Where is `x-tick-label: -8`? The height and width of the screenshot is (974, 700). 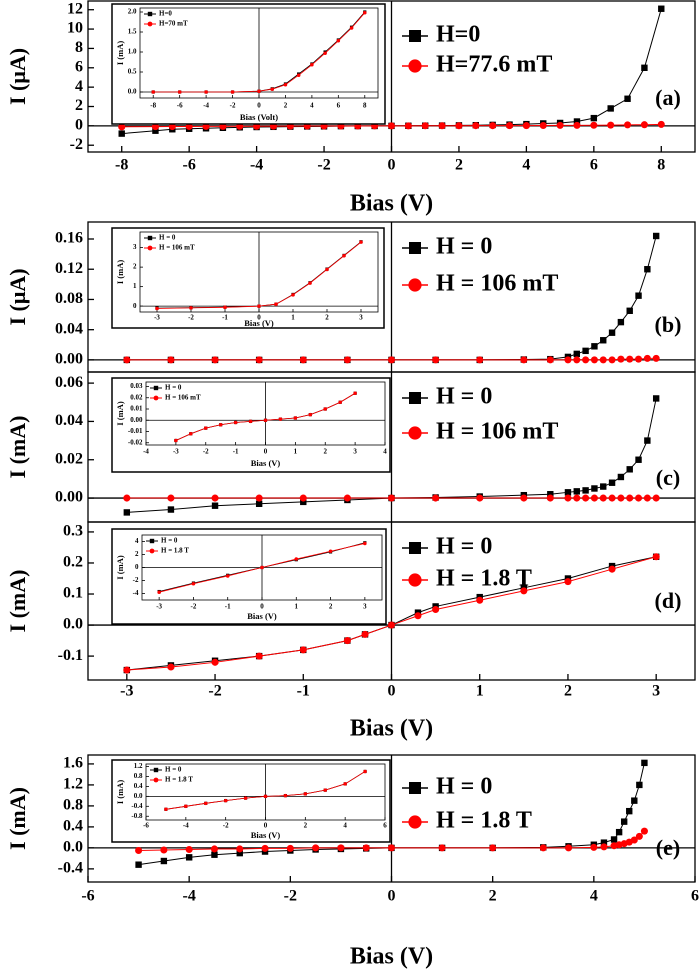 x-tick-label: -8 is located at coordinates (153, 106).